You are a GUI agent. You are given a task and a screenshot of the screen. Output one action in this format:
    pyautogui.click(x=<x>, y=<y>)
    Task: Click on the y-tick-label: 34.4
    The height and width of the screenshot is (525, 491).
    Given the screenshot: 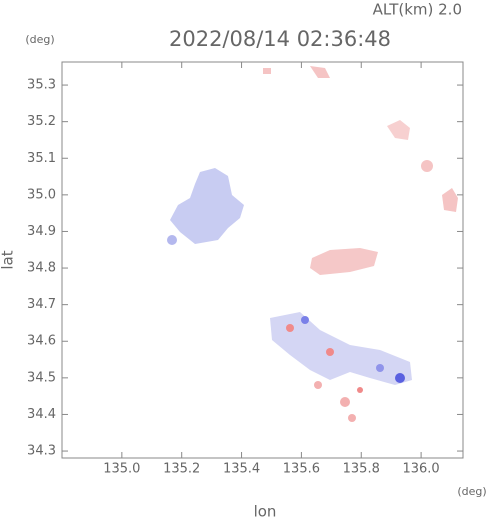 What is the action you would take?
    pyautogui.click(x=41, y=414)
    